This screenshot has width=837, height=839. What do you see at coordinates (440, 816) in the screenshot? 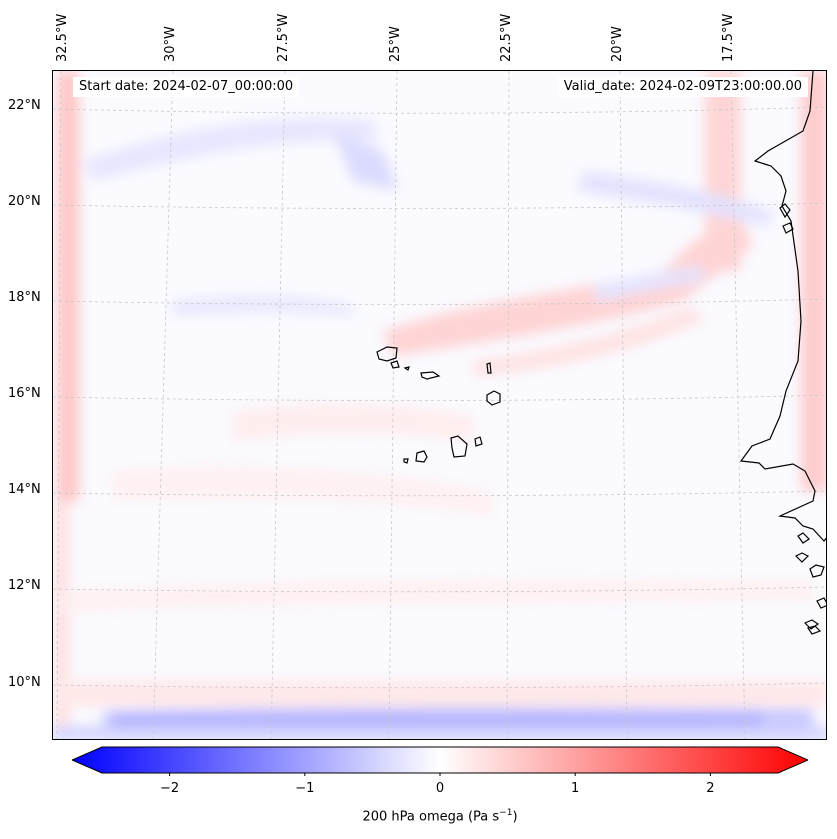
I see `colorbar-title: 200 hPa omega (Pa s−1)` at bounding box center [440, 816].